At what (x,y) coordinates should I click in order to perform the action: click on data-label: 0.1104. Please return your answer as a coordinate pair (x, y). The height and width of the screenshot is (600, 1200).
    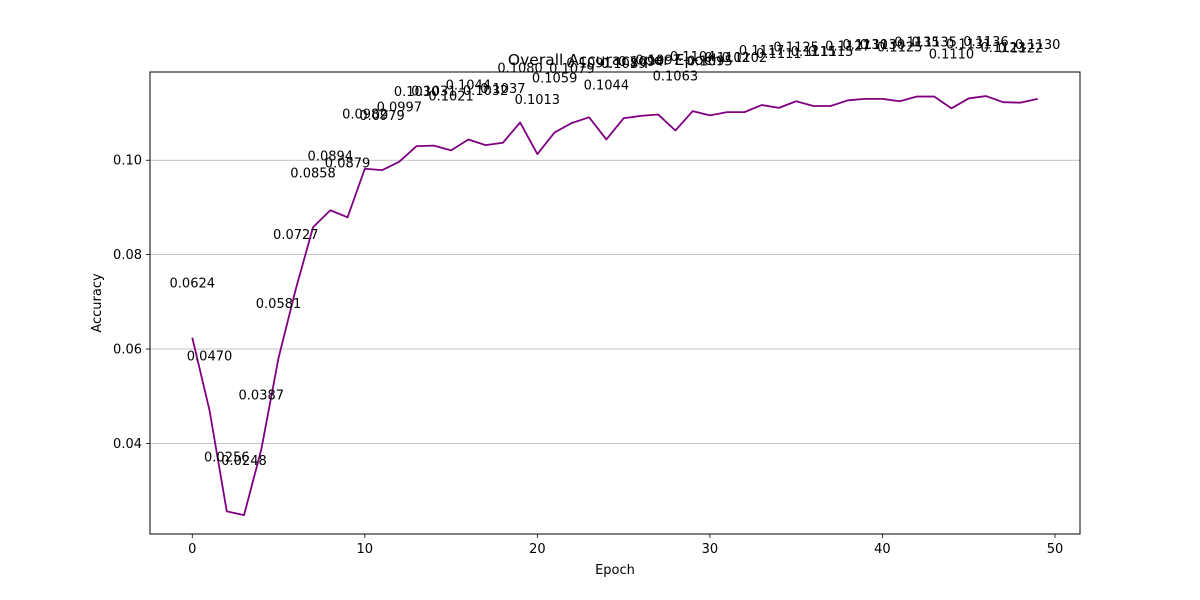
    Looking at the image, I should click on (693, 57).